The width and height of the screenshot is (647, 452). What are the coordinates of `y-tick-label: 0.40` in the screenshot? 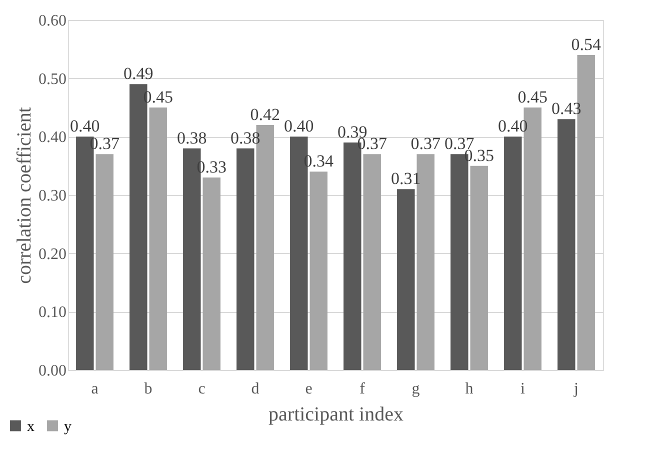 It's located at (52, 137).